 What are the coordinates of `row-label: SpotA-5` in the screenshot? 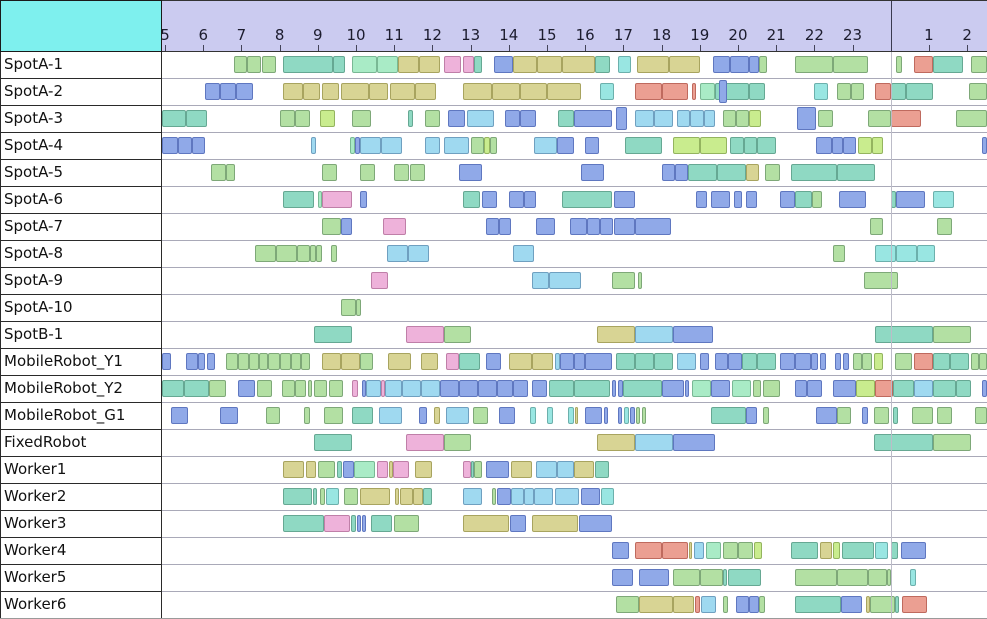 It's located at (81, 173).